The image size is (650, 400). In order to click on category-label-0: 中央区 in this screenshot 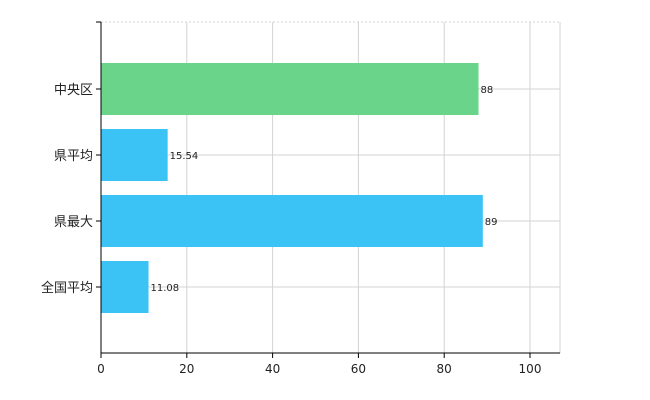, I will do `click(73, 90)`.